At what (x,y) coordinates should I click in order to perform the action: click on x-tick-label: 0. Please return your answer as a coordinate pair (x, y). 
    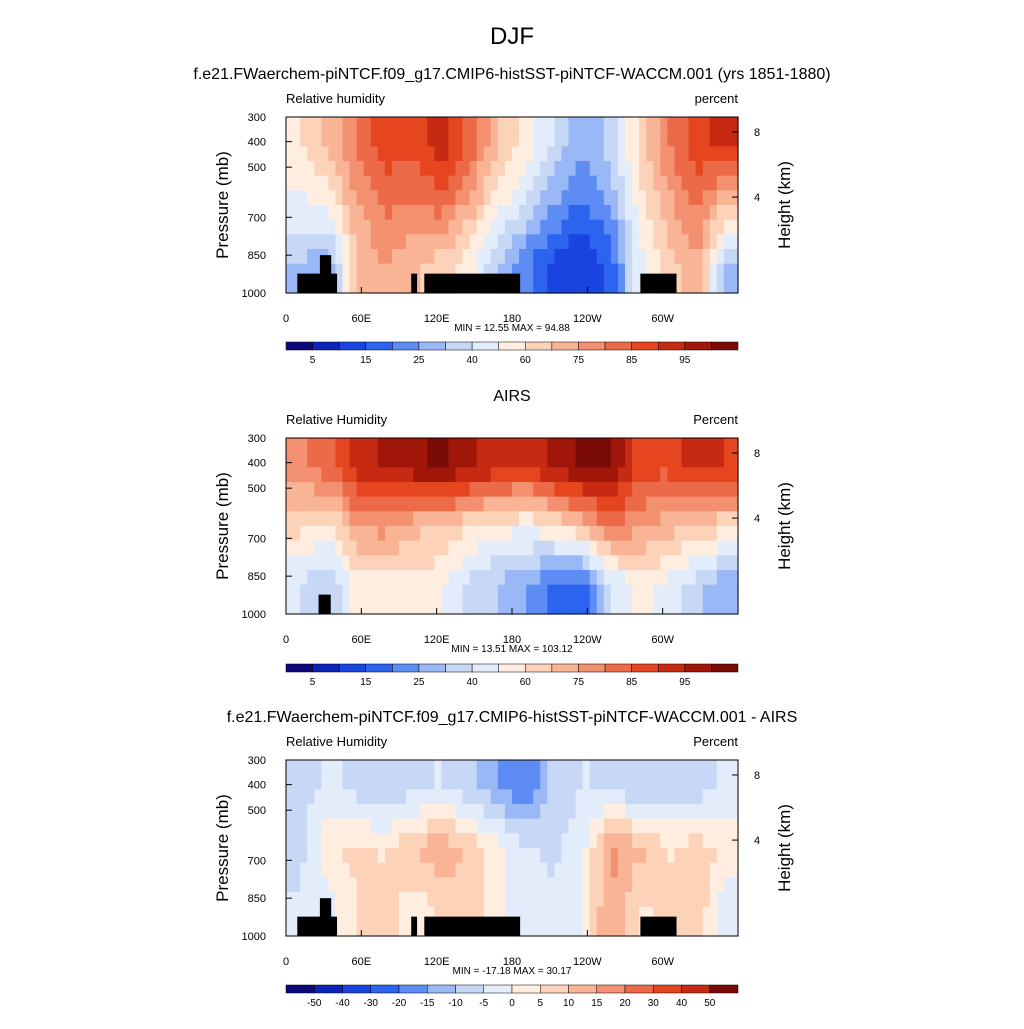
    Looking at the image, I should click on (286, 962).